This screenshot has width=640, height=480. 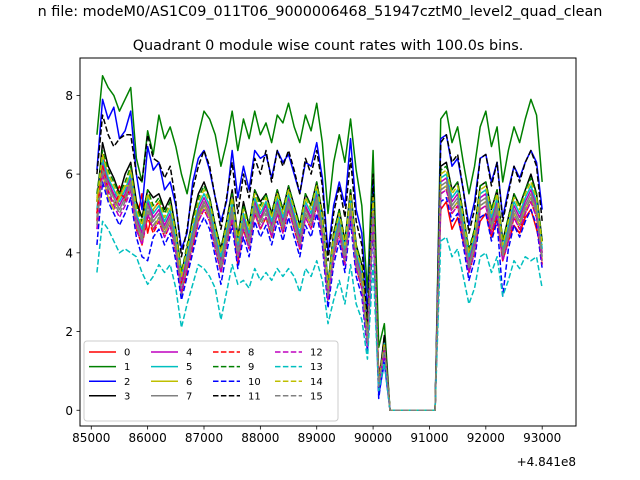 I want to click on y-axis: 0 2 4 6 8, so click(x=72, y=253).